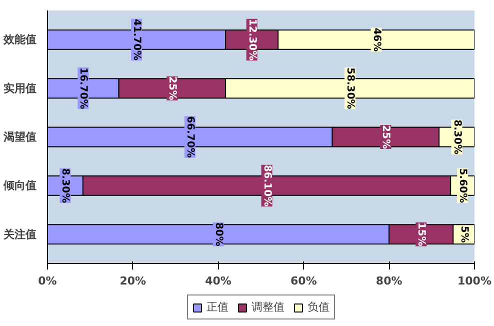  I want to click on data-label: 46%, so click(376, 40).